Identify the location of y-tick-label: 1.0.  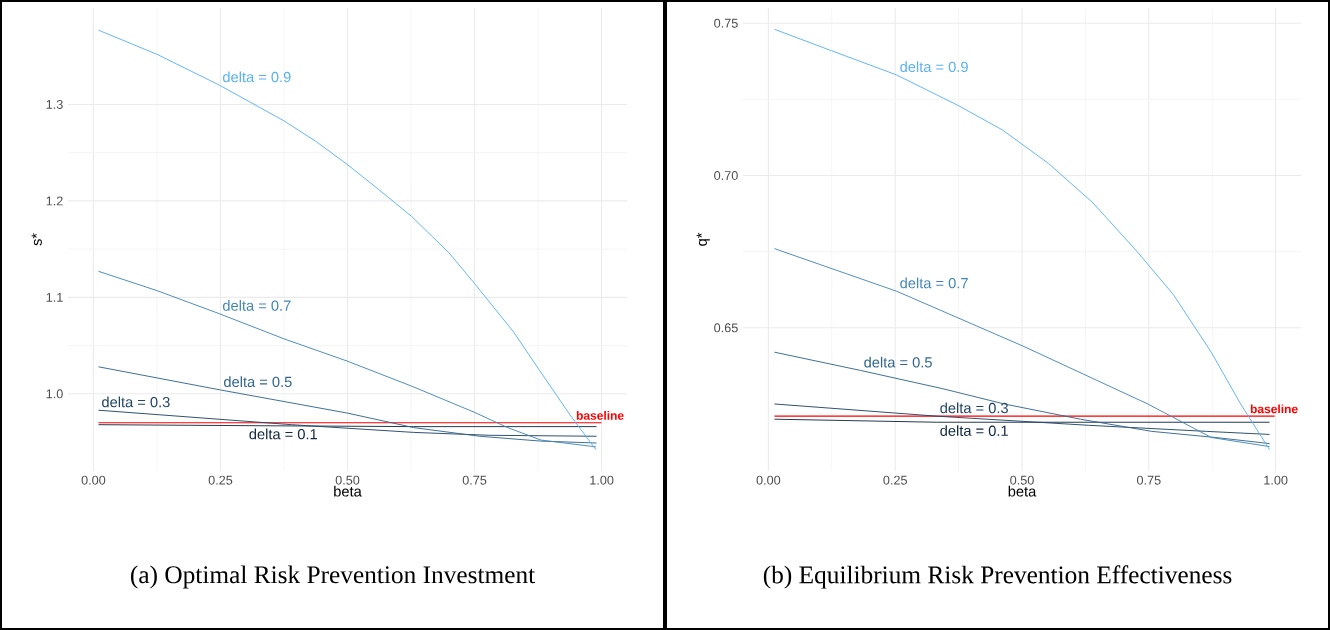
(54, 394).